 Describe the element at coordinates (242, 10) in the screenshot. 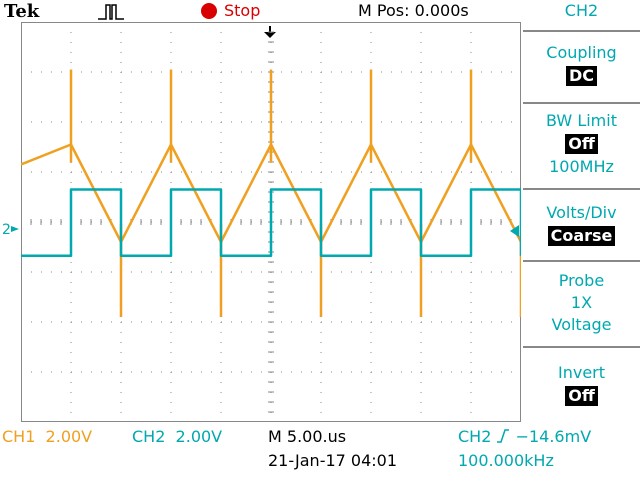

I see `run-state-label: Stop` at that location.